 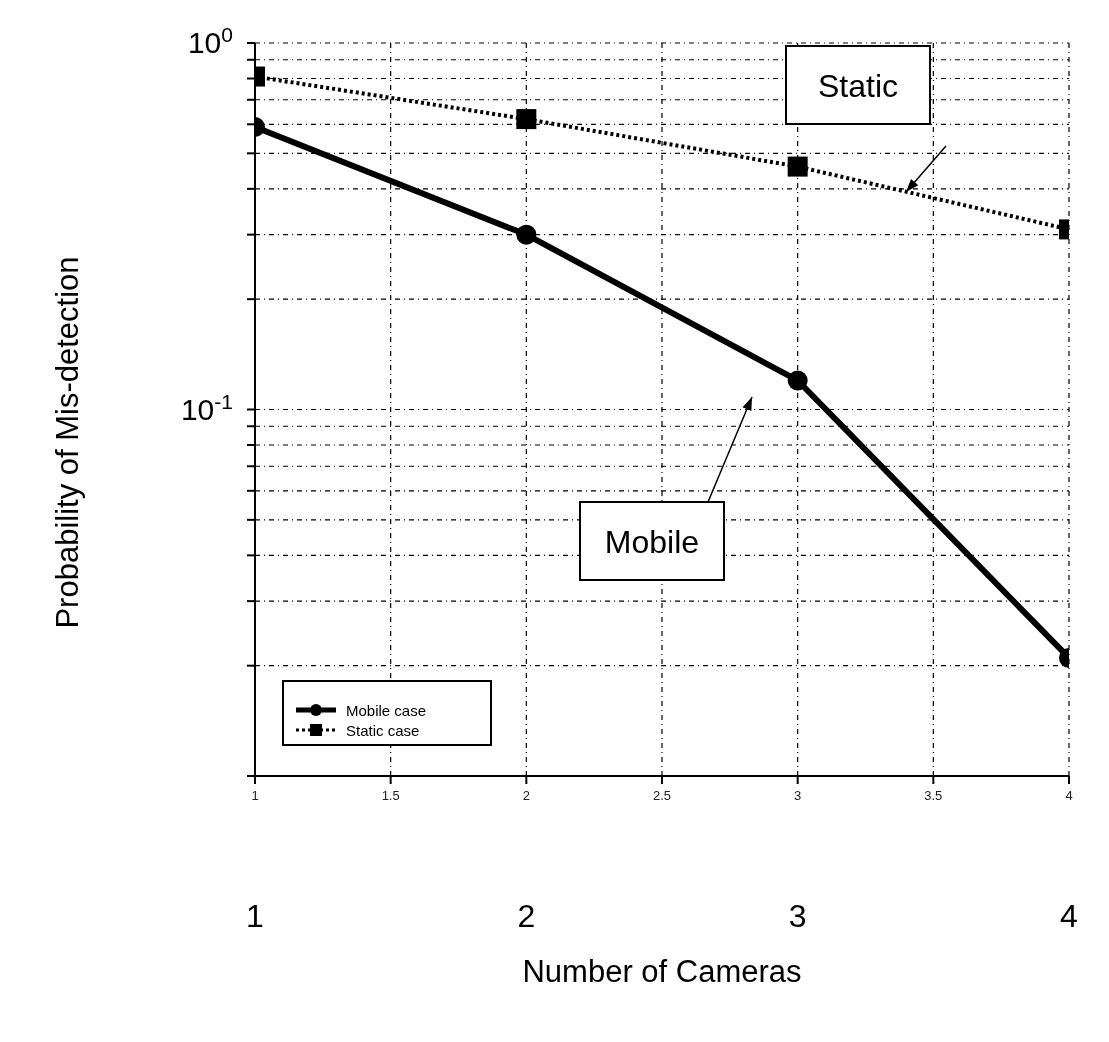 What do you see at coordinates (67, 442) in the screenshot?
I see `y-axis-title: Probability of Mis-detection` at bounding box center [67, 442].